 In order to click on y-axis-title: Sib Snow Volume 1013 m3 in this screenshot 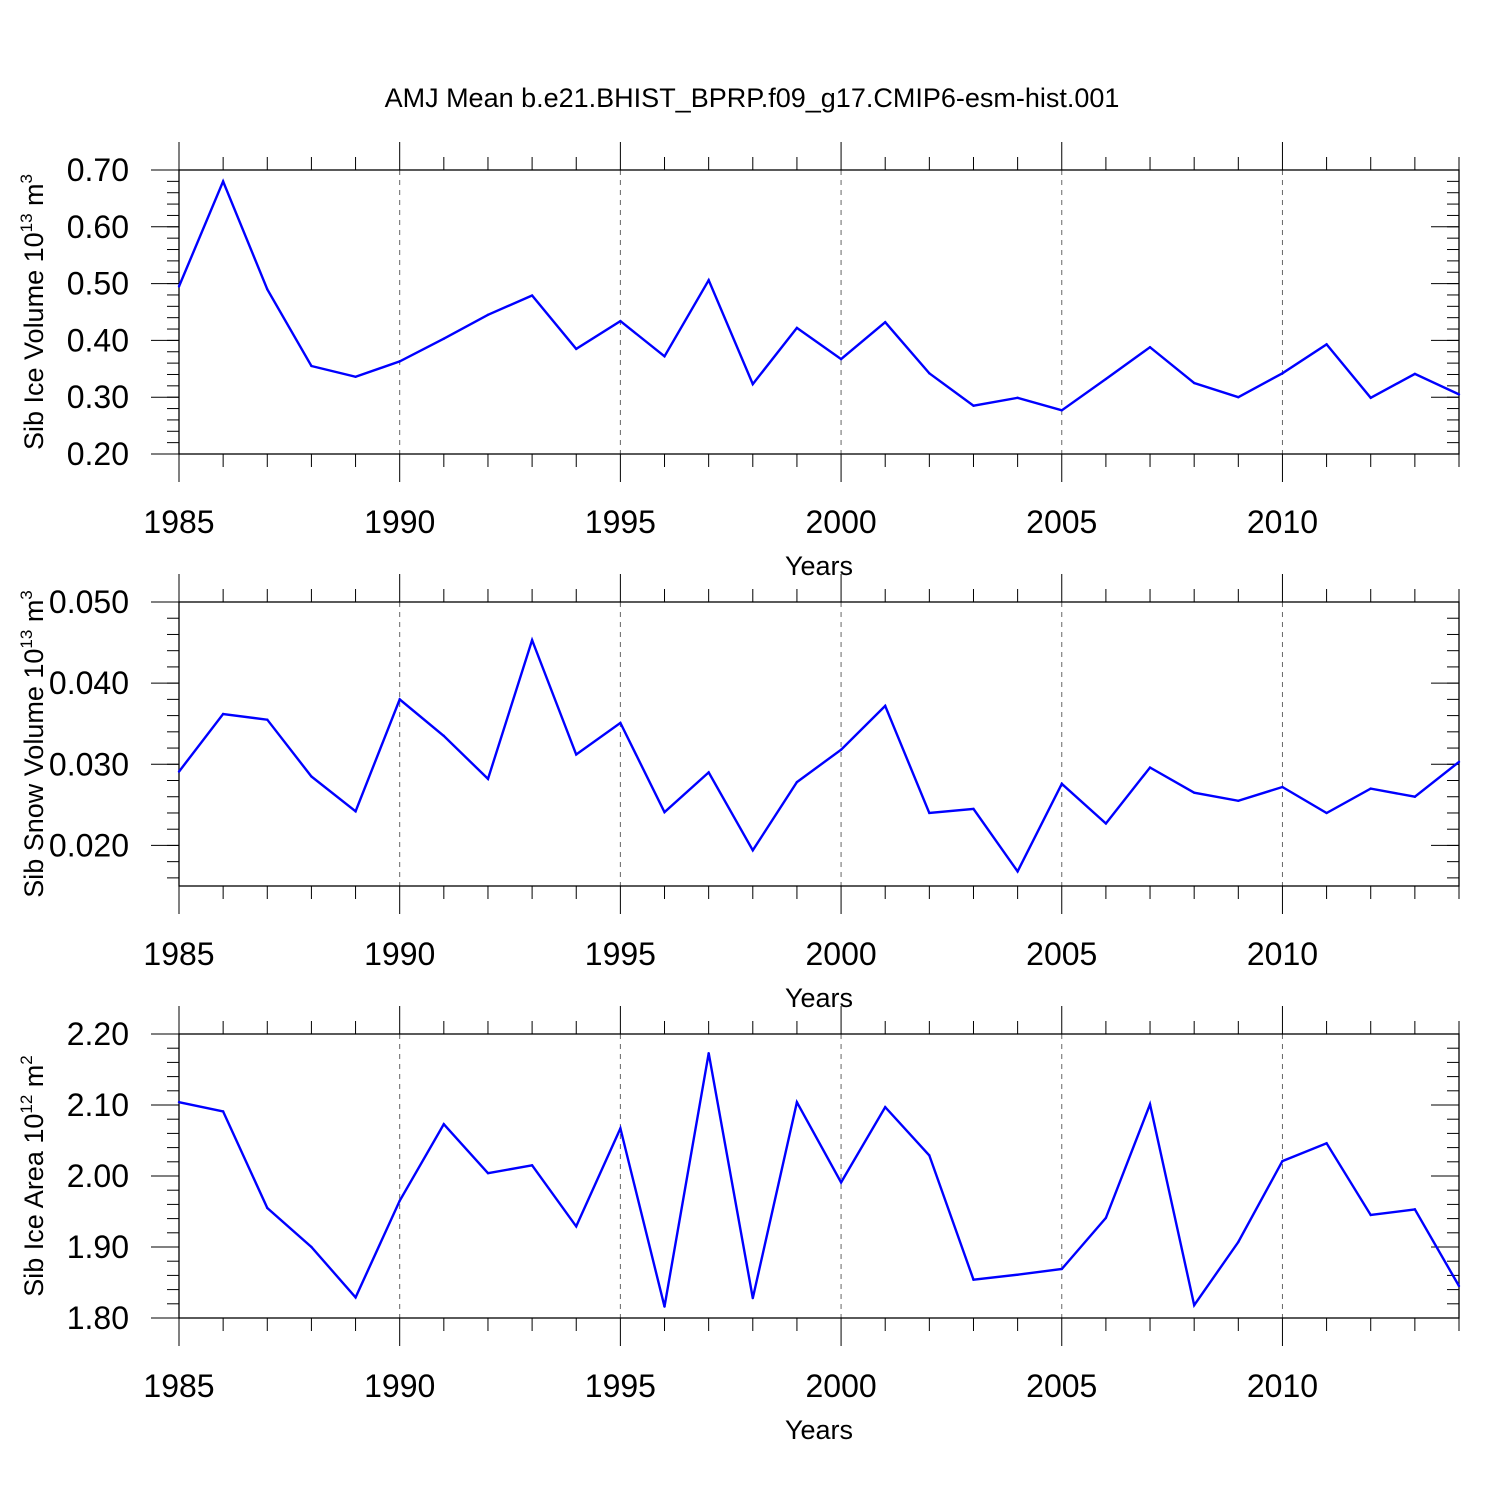, I will do `click(33, 744)`.